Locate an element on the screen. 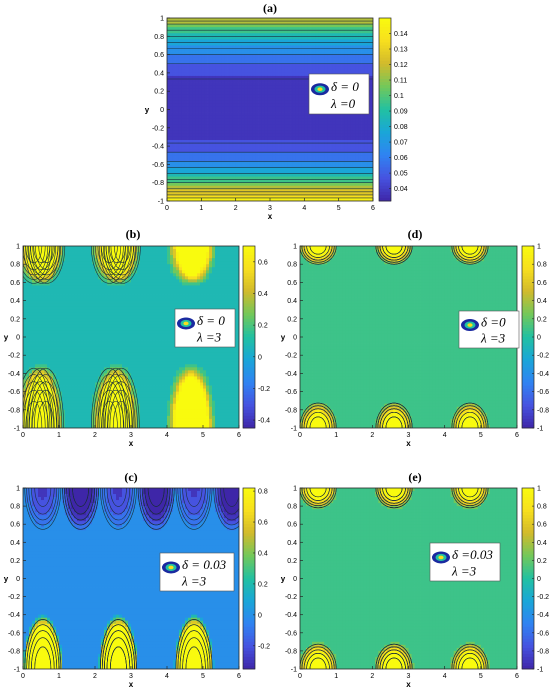 This screenshot has width=550, height=698. x-tick-label: 1 is located at coordinates (201, 208).